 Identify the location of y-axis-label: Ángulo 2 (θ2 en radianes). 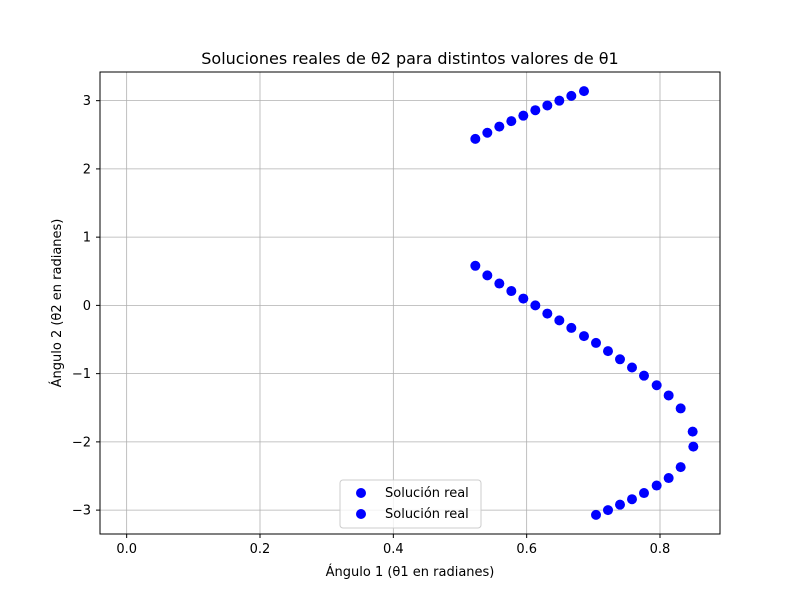
(57, 303).